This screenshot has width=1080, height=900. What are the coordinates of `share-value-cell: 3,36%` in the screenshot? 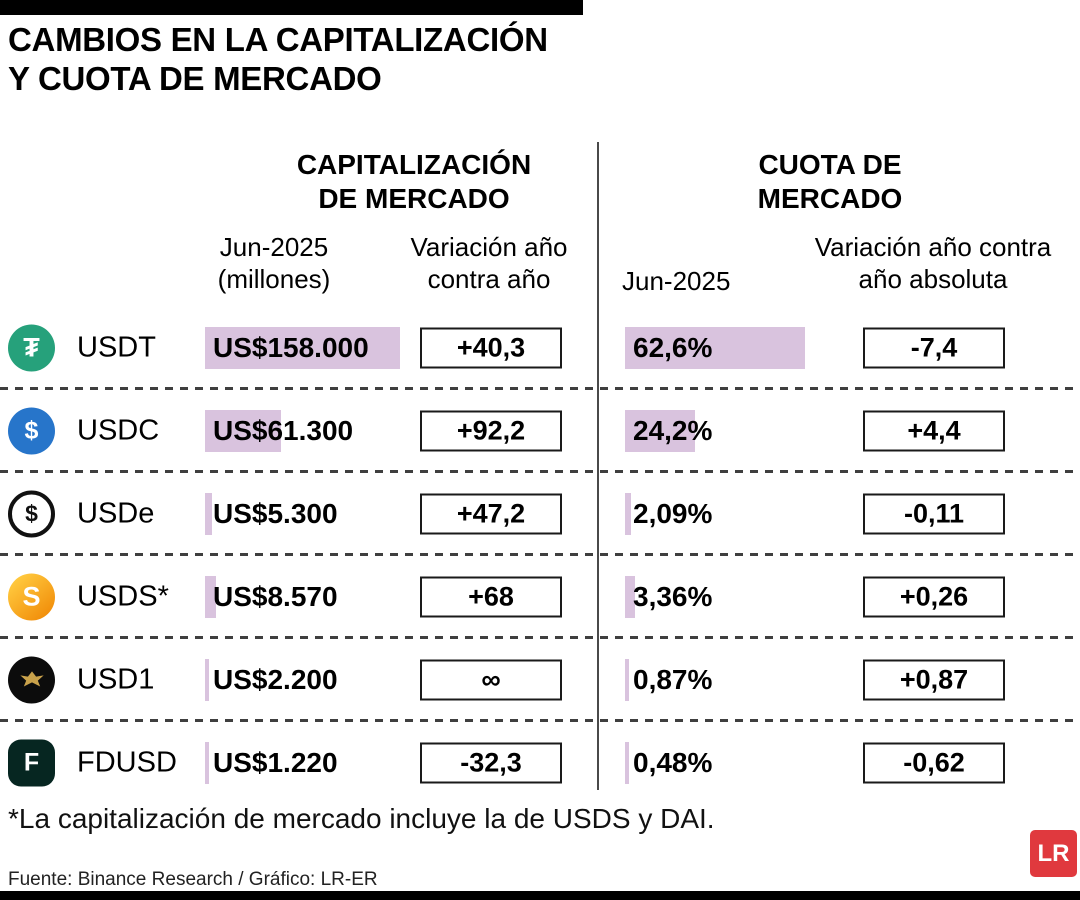 It's located at (669, 596).